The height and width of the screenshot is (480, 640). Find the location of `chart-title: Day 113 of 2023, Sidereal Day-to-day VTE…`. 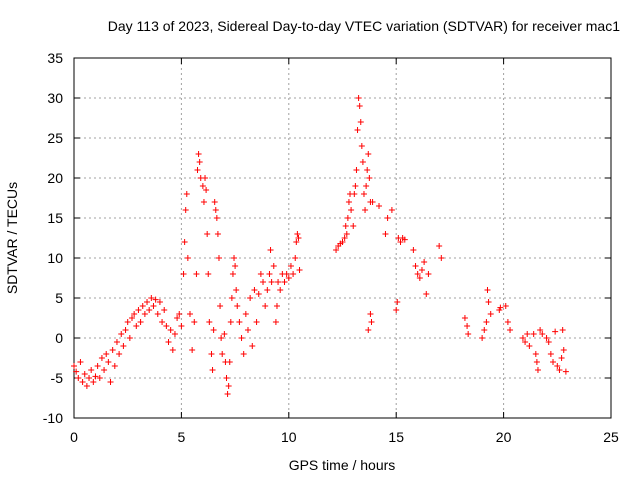

chart-title: Day 113 of 2023, Sidereal Day-to-day VTE… is located at coordinates (364, 26).